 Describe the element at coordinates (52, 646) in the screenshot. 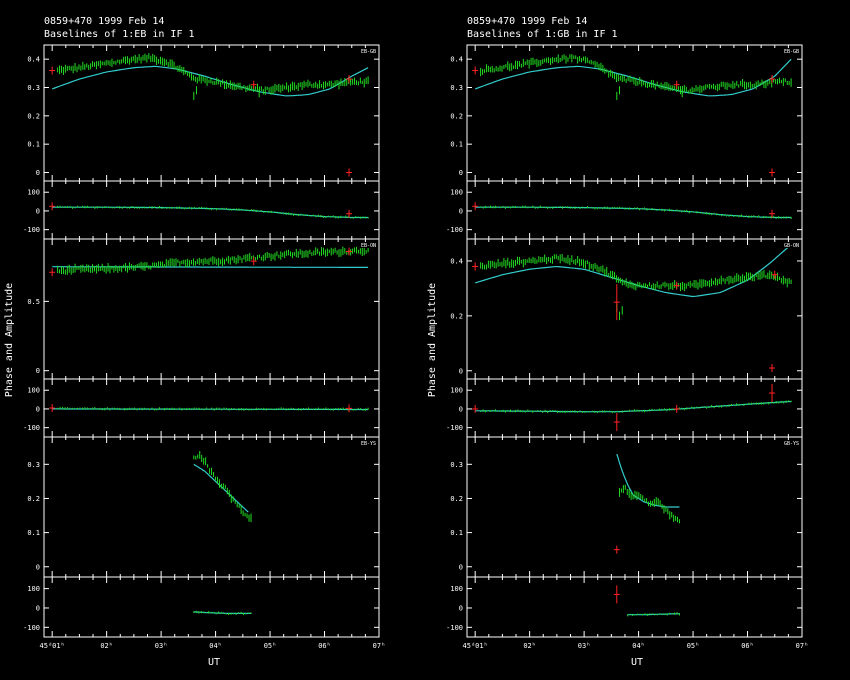

I see `fig0-xtick-label: 45ᵈ01ʰ` at that location.